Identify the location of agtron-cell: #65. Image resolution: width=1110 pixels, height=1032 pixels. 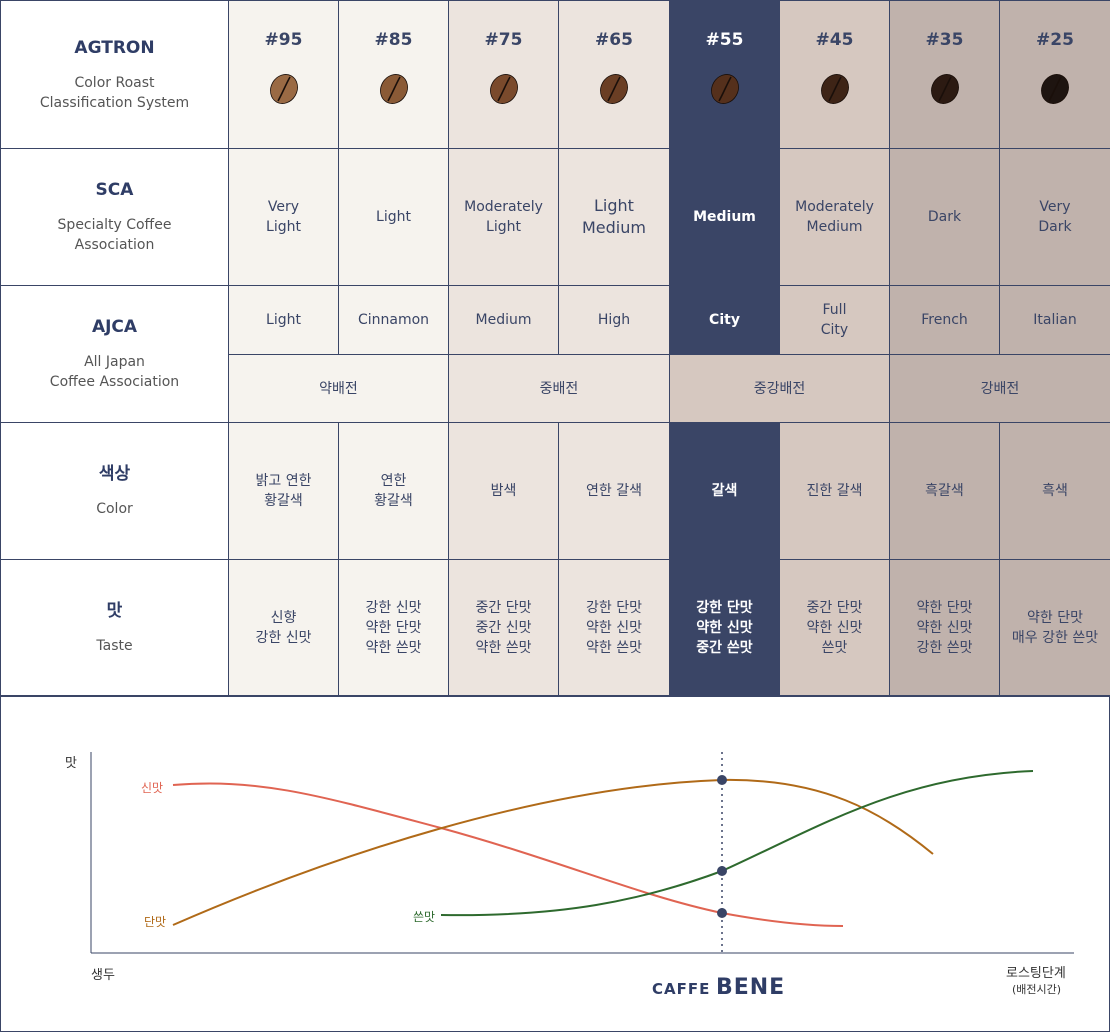
(614, 75).